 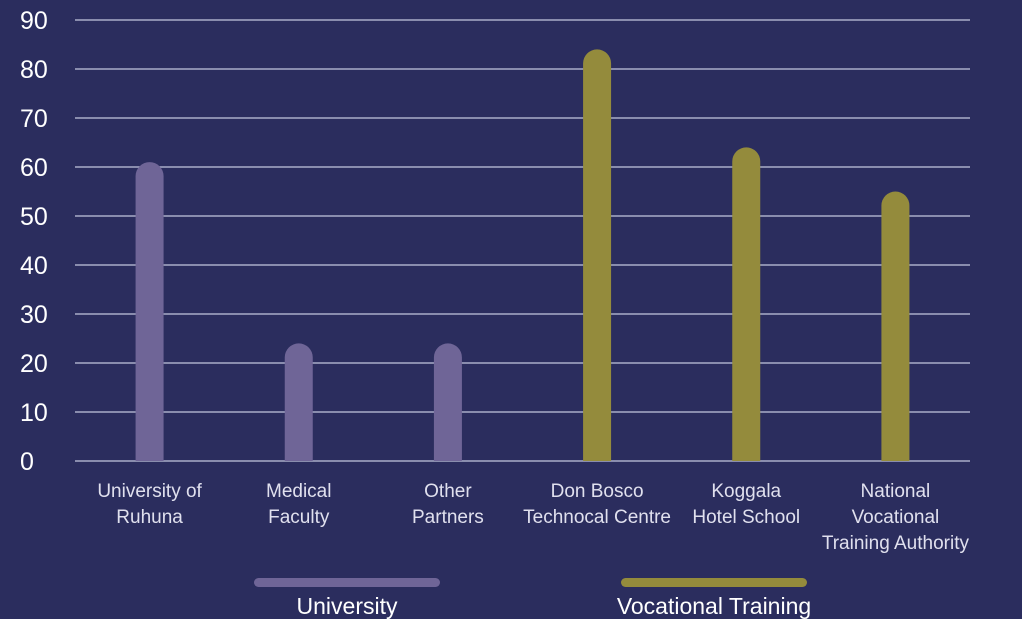 What do you see at coordinates (532, 598) in the screenshot?
I see `legend: University Vocational Training` at bounding box center [532, 598].